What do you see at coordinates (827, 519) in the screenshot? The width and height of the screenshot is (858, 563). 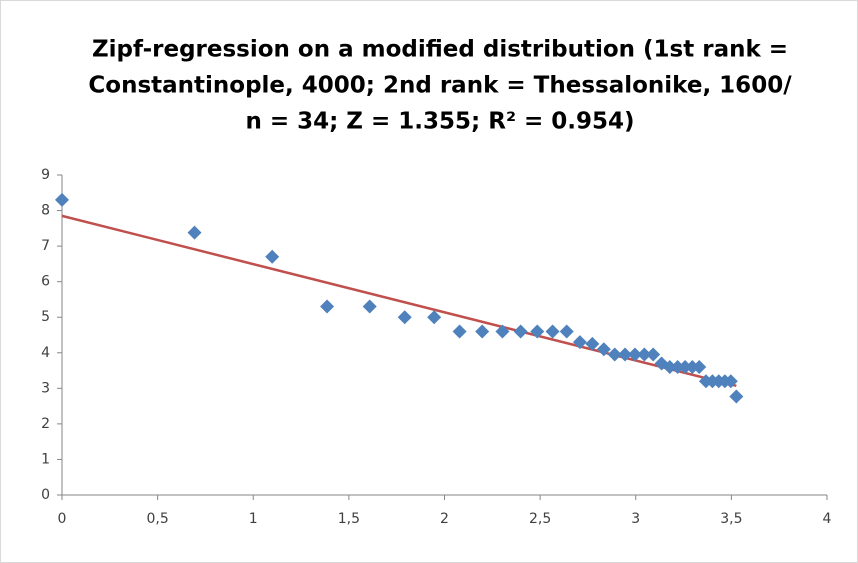 I see `x-tick-label: 4` at bounding box center [827, 519].